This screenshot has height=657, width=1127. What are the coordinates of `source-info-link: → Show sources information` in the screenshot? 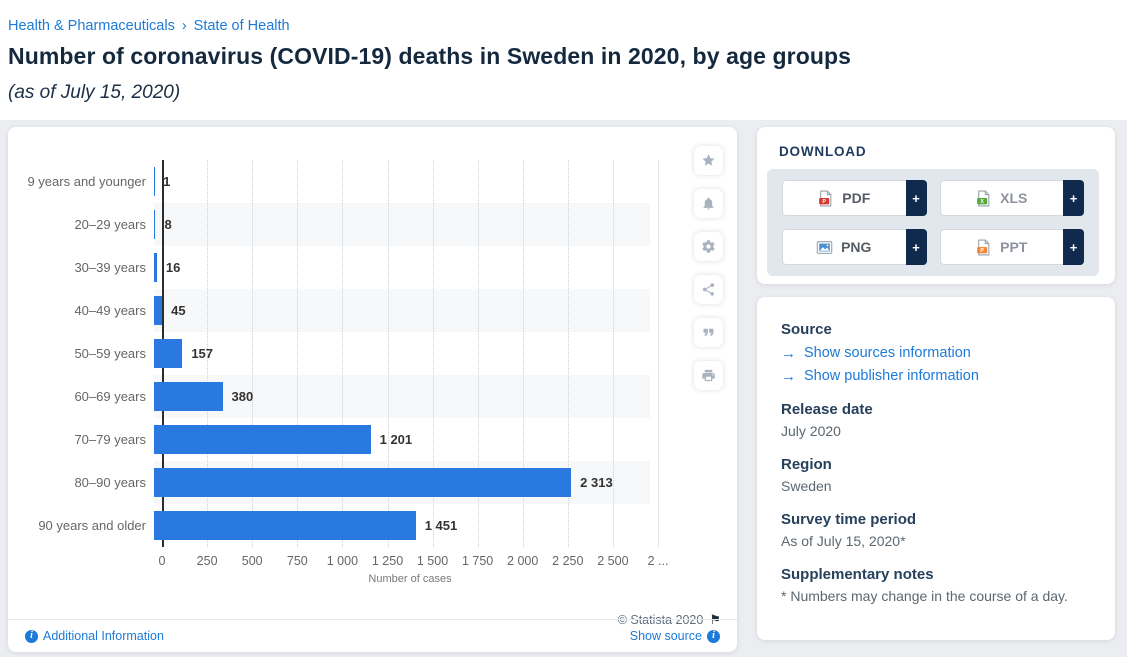 It's located at (936, 353).